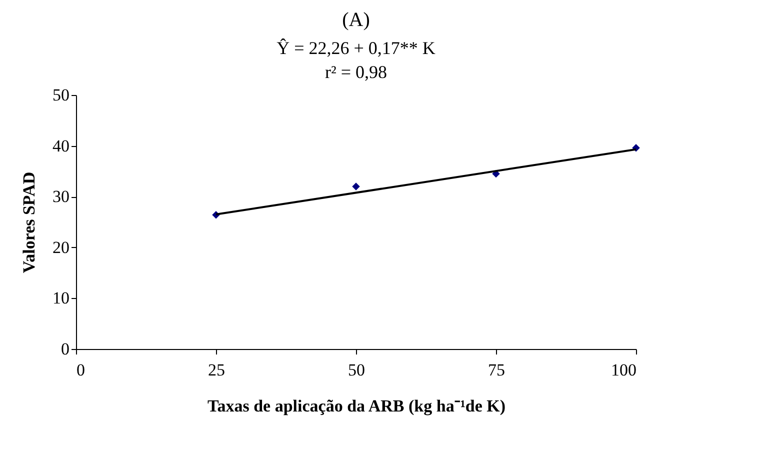 The image size is (771, 474). Describe the element at coordinates (65, 349) in the screenshot. I see `y-tick-label: 0` at that location.